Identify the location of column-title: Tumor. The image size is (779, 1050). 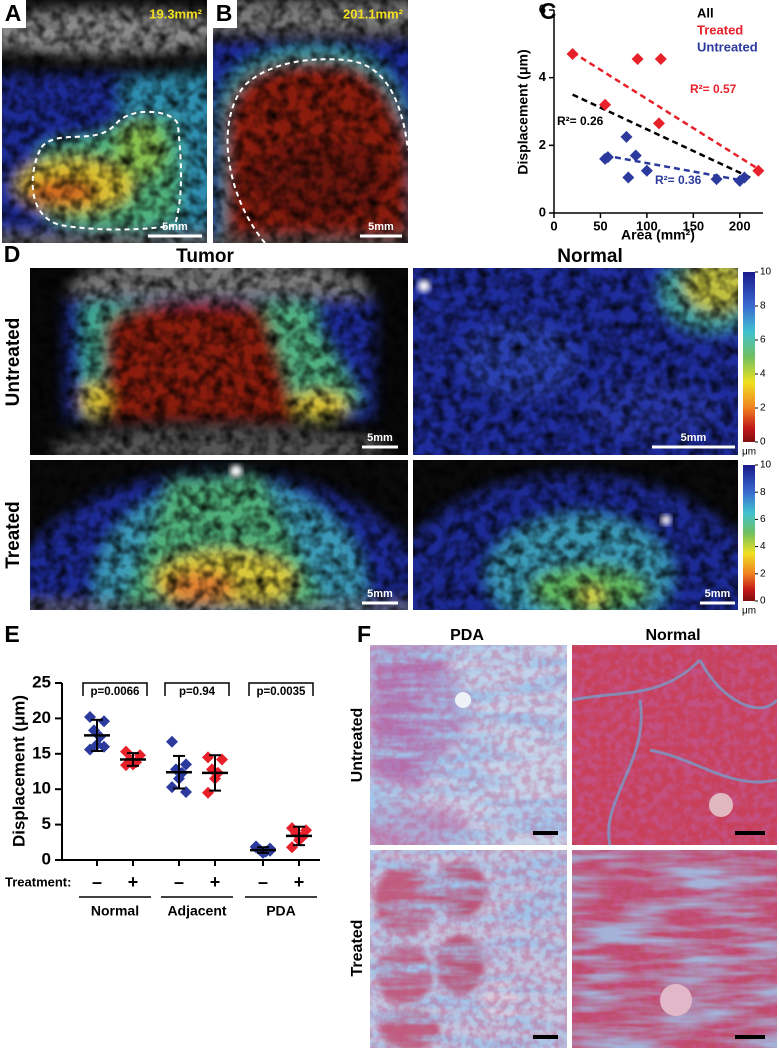
(205, 256).